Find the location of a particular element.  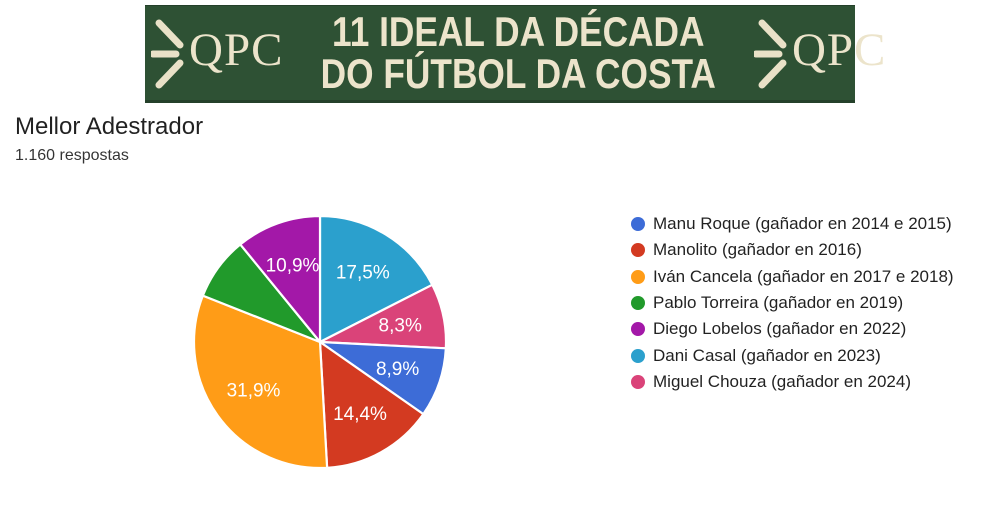

pie-slice-label-2: 8,9% is located at coordinates (397, 369).